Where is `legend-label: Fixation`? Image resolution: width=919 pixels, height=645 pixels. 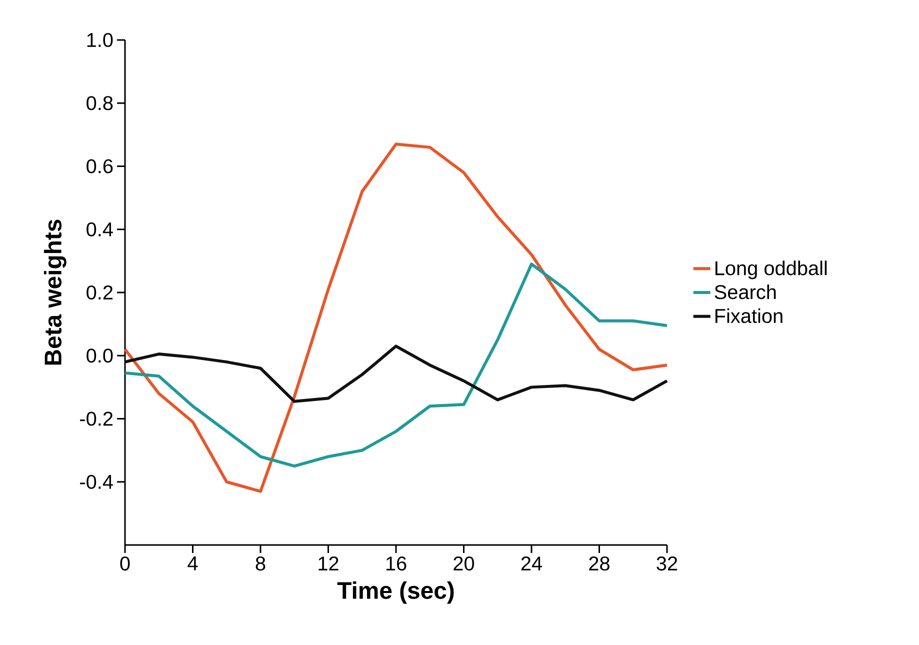 legend-label: Fixation is located at coordinates (749, 316).